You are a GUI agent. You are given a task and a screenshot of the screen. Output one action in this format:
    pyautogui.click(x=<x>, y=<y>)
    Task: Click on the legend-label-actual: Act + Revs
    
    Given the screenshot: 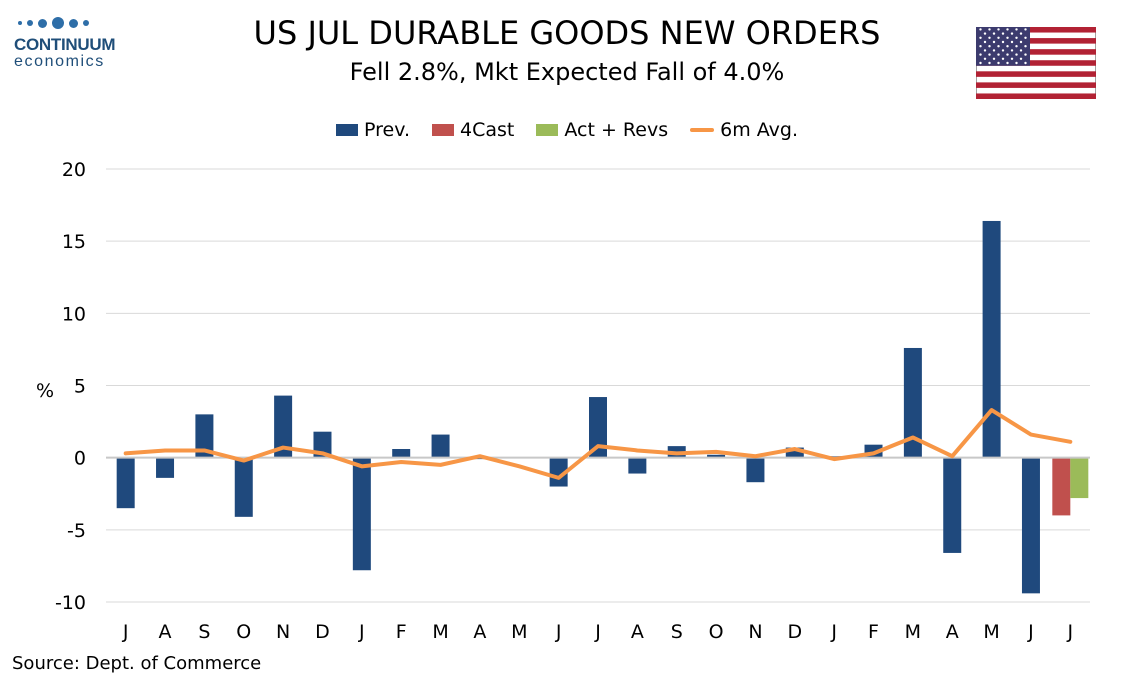 What is the action you would take?
    pyautogui.click(x=616, y=130)
    